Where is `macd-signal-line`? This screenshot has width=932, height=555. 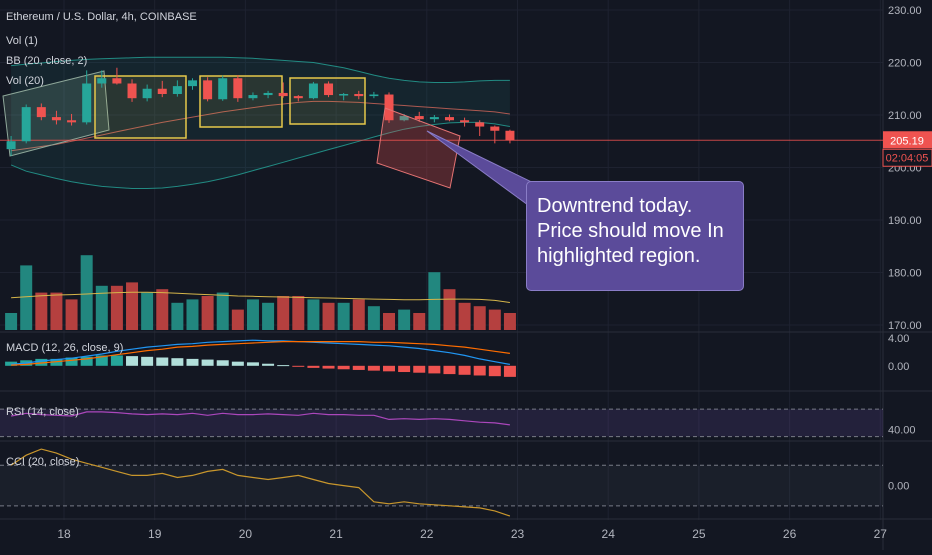
macd-signal-line is located at coordinates (260, 353).